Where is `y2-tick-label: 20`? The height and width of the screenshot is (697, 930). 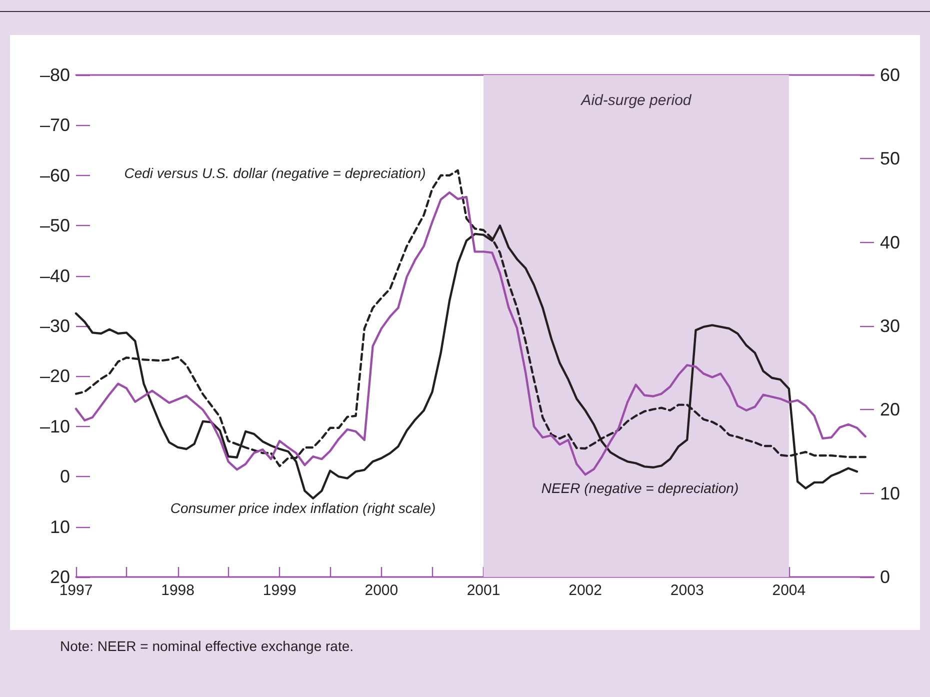 y2-tick-label: 20 is located at coordinates (890, 410).